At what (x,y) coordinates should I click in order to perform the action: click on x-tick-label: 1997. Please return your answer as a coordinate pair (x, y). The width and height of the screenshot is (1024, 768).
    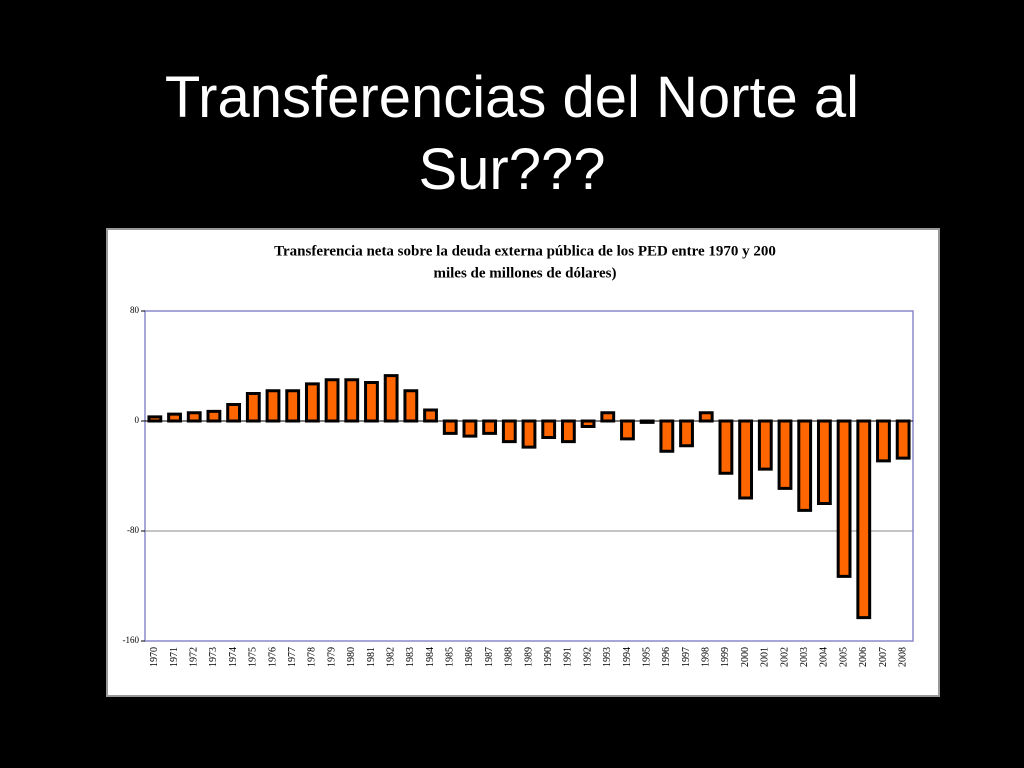
    Looking at the image, I should click on (686, 657).